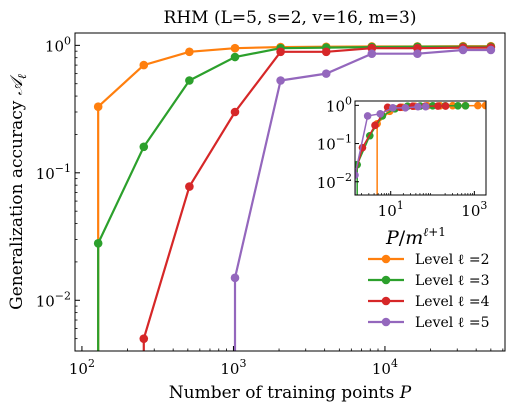  I want to click on inset-y-tick-label: 10⁻², so click(334, 181).